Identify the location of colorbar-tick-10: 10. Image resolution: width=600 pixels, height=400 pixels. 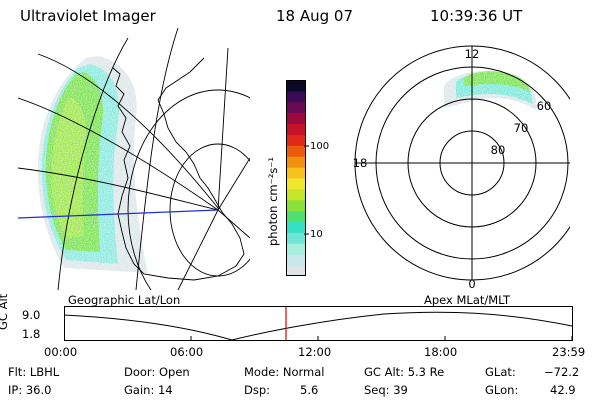
(316, 234).